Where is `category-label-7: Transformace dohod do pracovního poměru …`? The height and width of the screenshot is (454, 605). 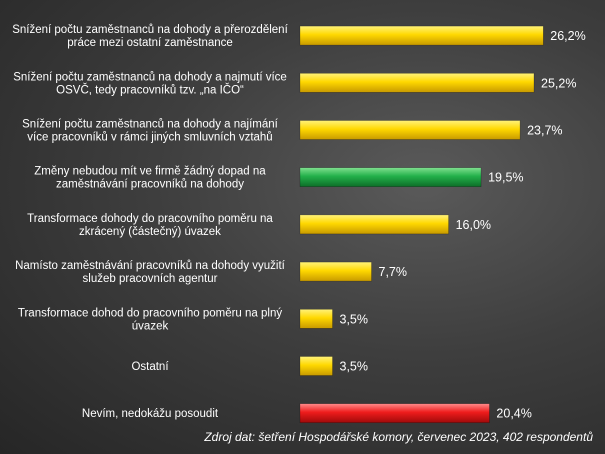 category-label-7: Transformace dohod do pracovního poměru … is located at coordinates (150, 319).